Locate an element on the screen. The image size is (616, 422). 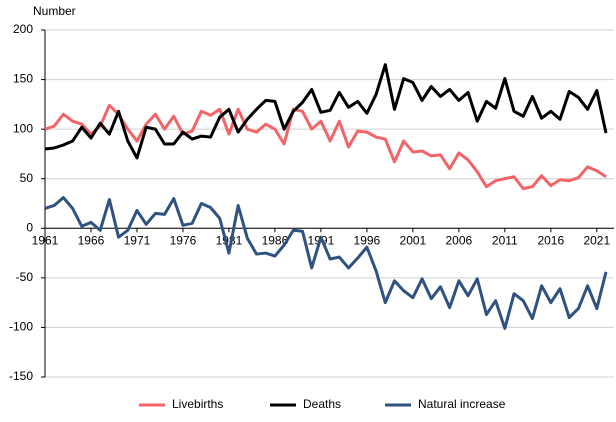
x-tick-label: 2016 is located at coordinates (550, 240).